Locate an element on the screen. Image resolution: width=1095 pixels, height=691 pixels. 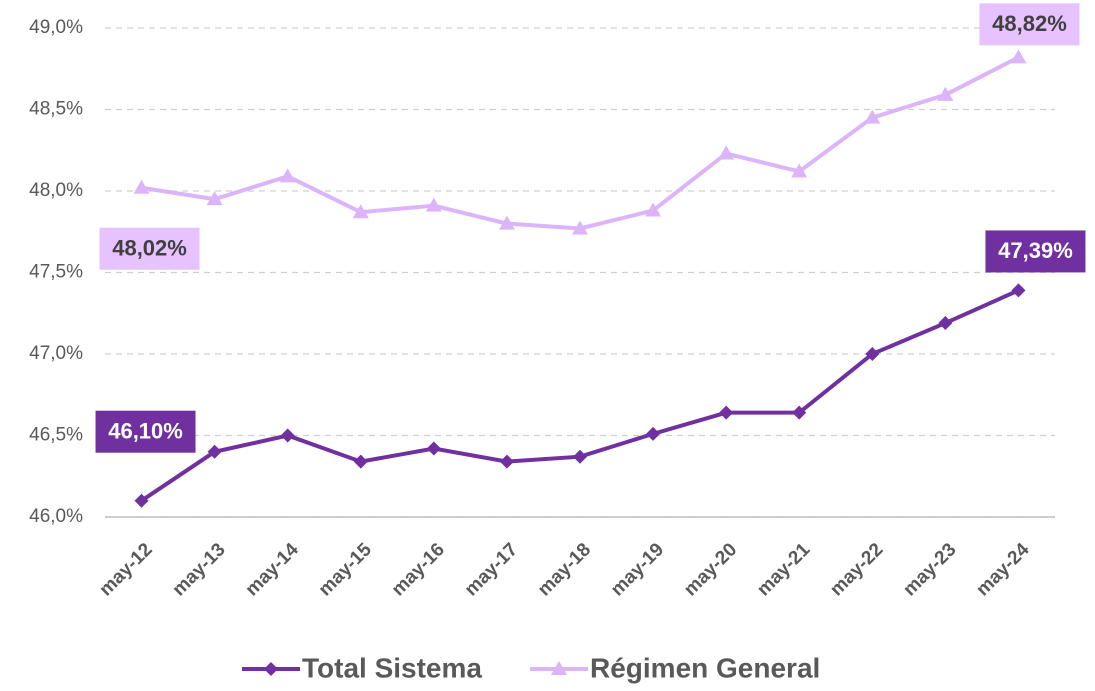
x-tick-label: may-14 is located at coordinates (272, 569).